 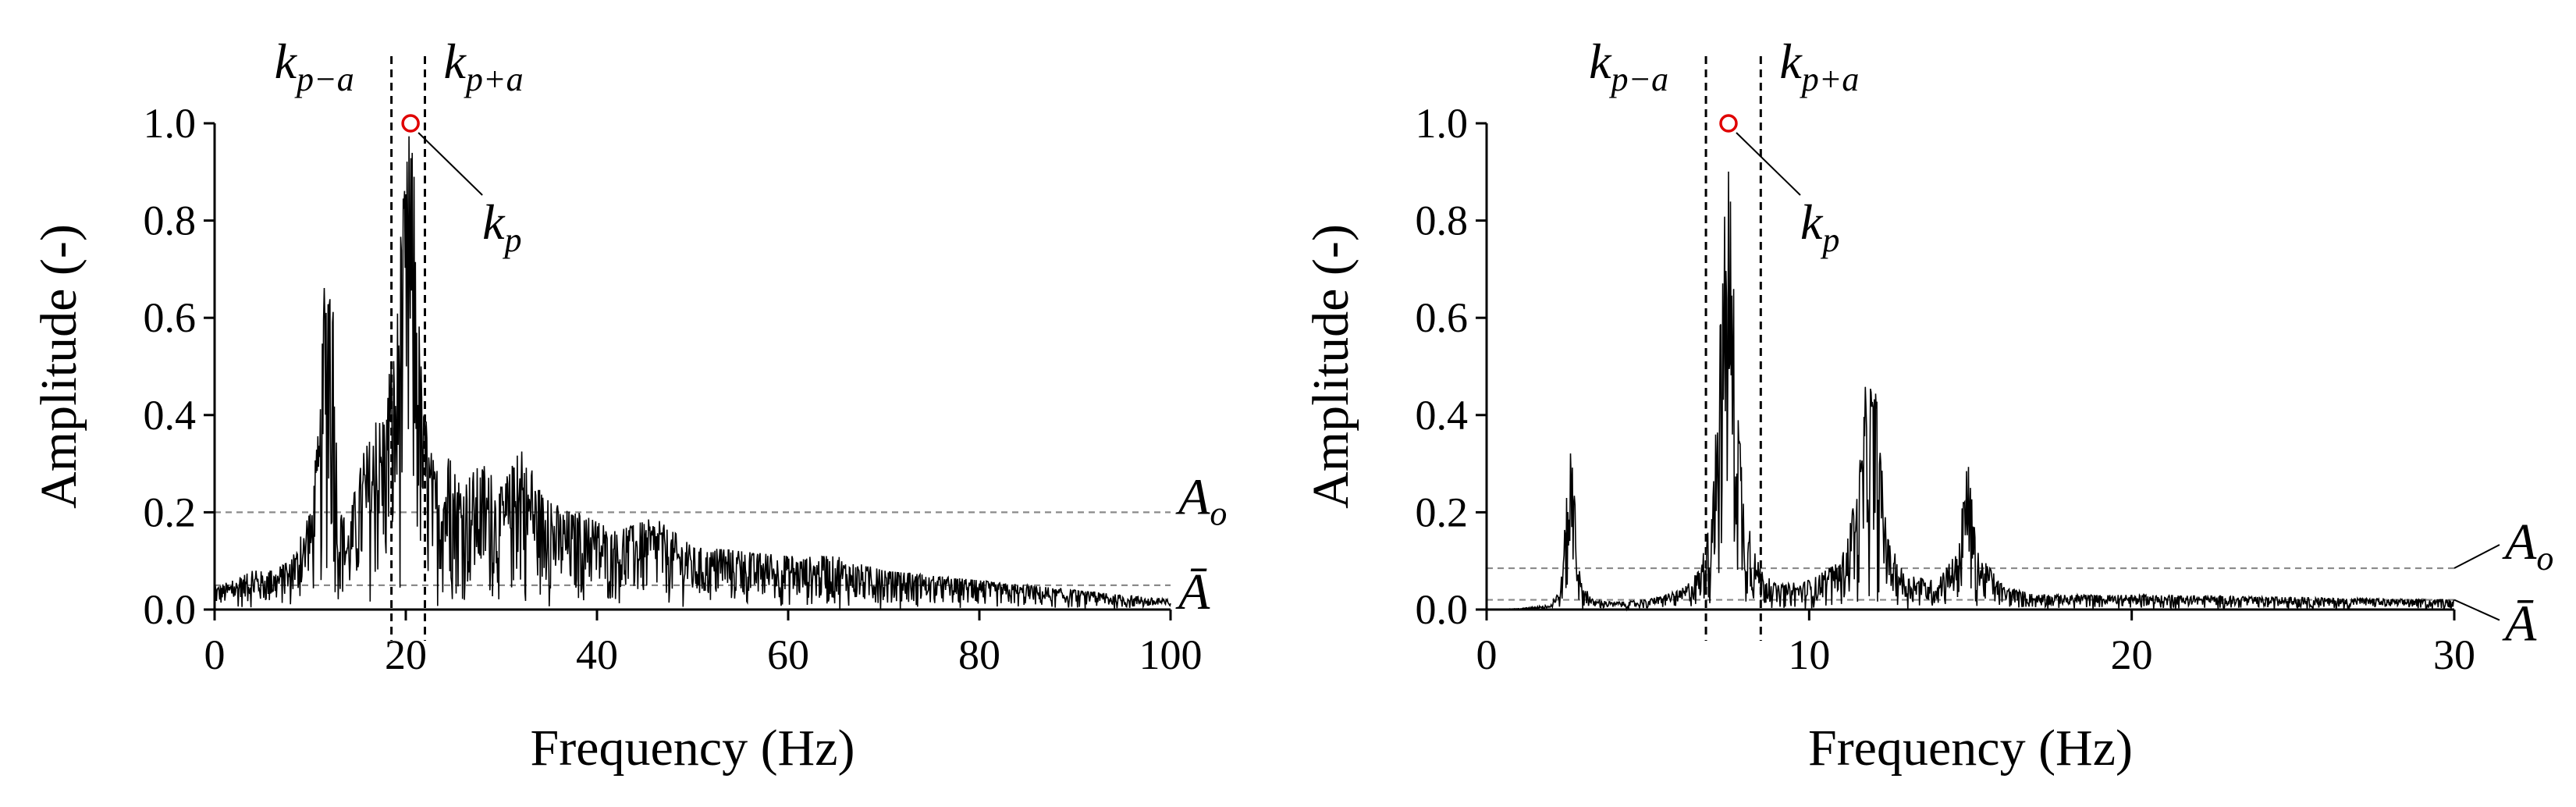 What do you see at coordinates (2545, 558) in the screenshot?
I see `right-threshold-subscript: o` at bounding box center [2545, 558].